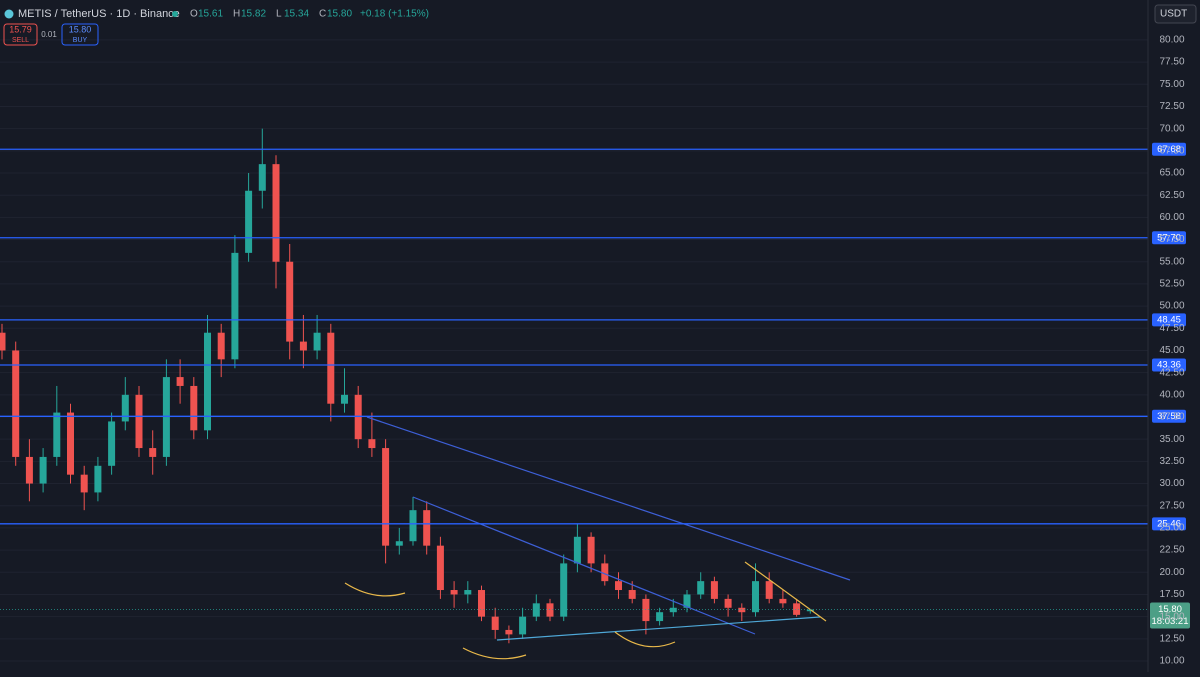  I want to click on level-label: 37.58, so click(1169, 416).